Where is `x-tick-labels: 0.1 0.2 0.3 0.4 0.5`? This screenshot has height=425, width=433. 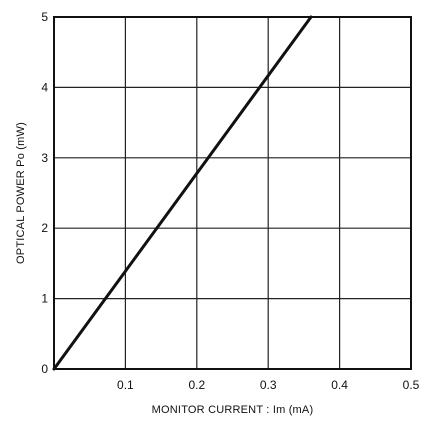 x-tick-labels: 0.1 0.2 0.3 0.4 0.5 is located at coordinates (268, 385).